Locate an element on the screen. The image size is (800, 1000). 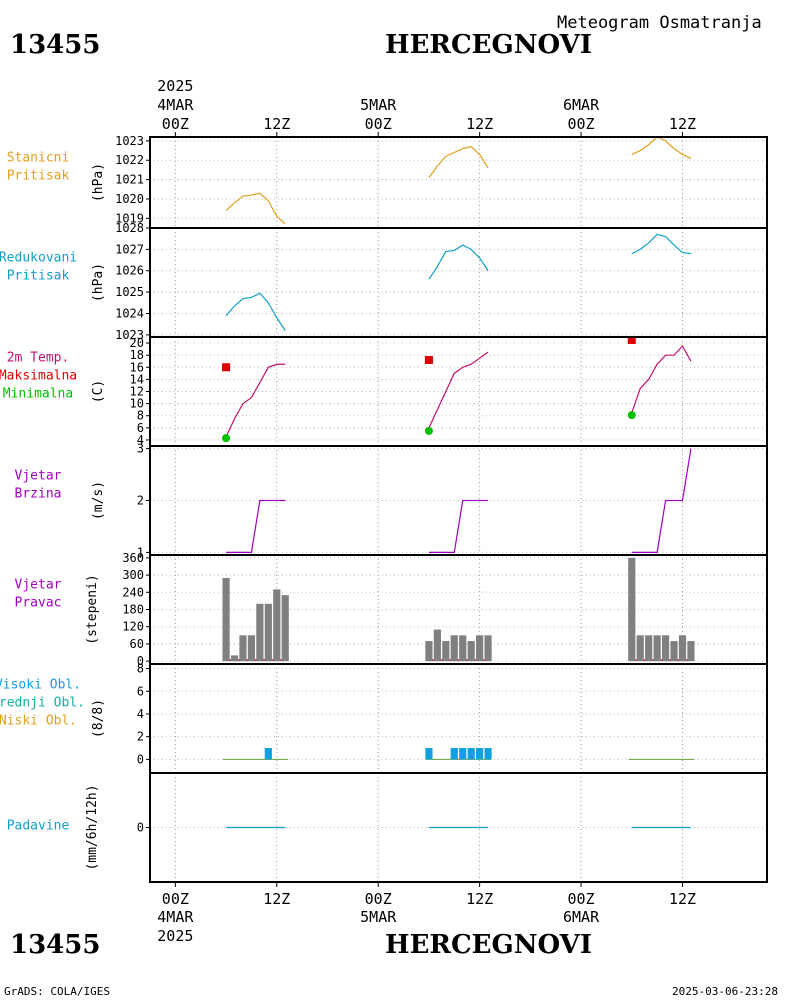
y-axis-label: (C) is located at coordinates (98, 391).